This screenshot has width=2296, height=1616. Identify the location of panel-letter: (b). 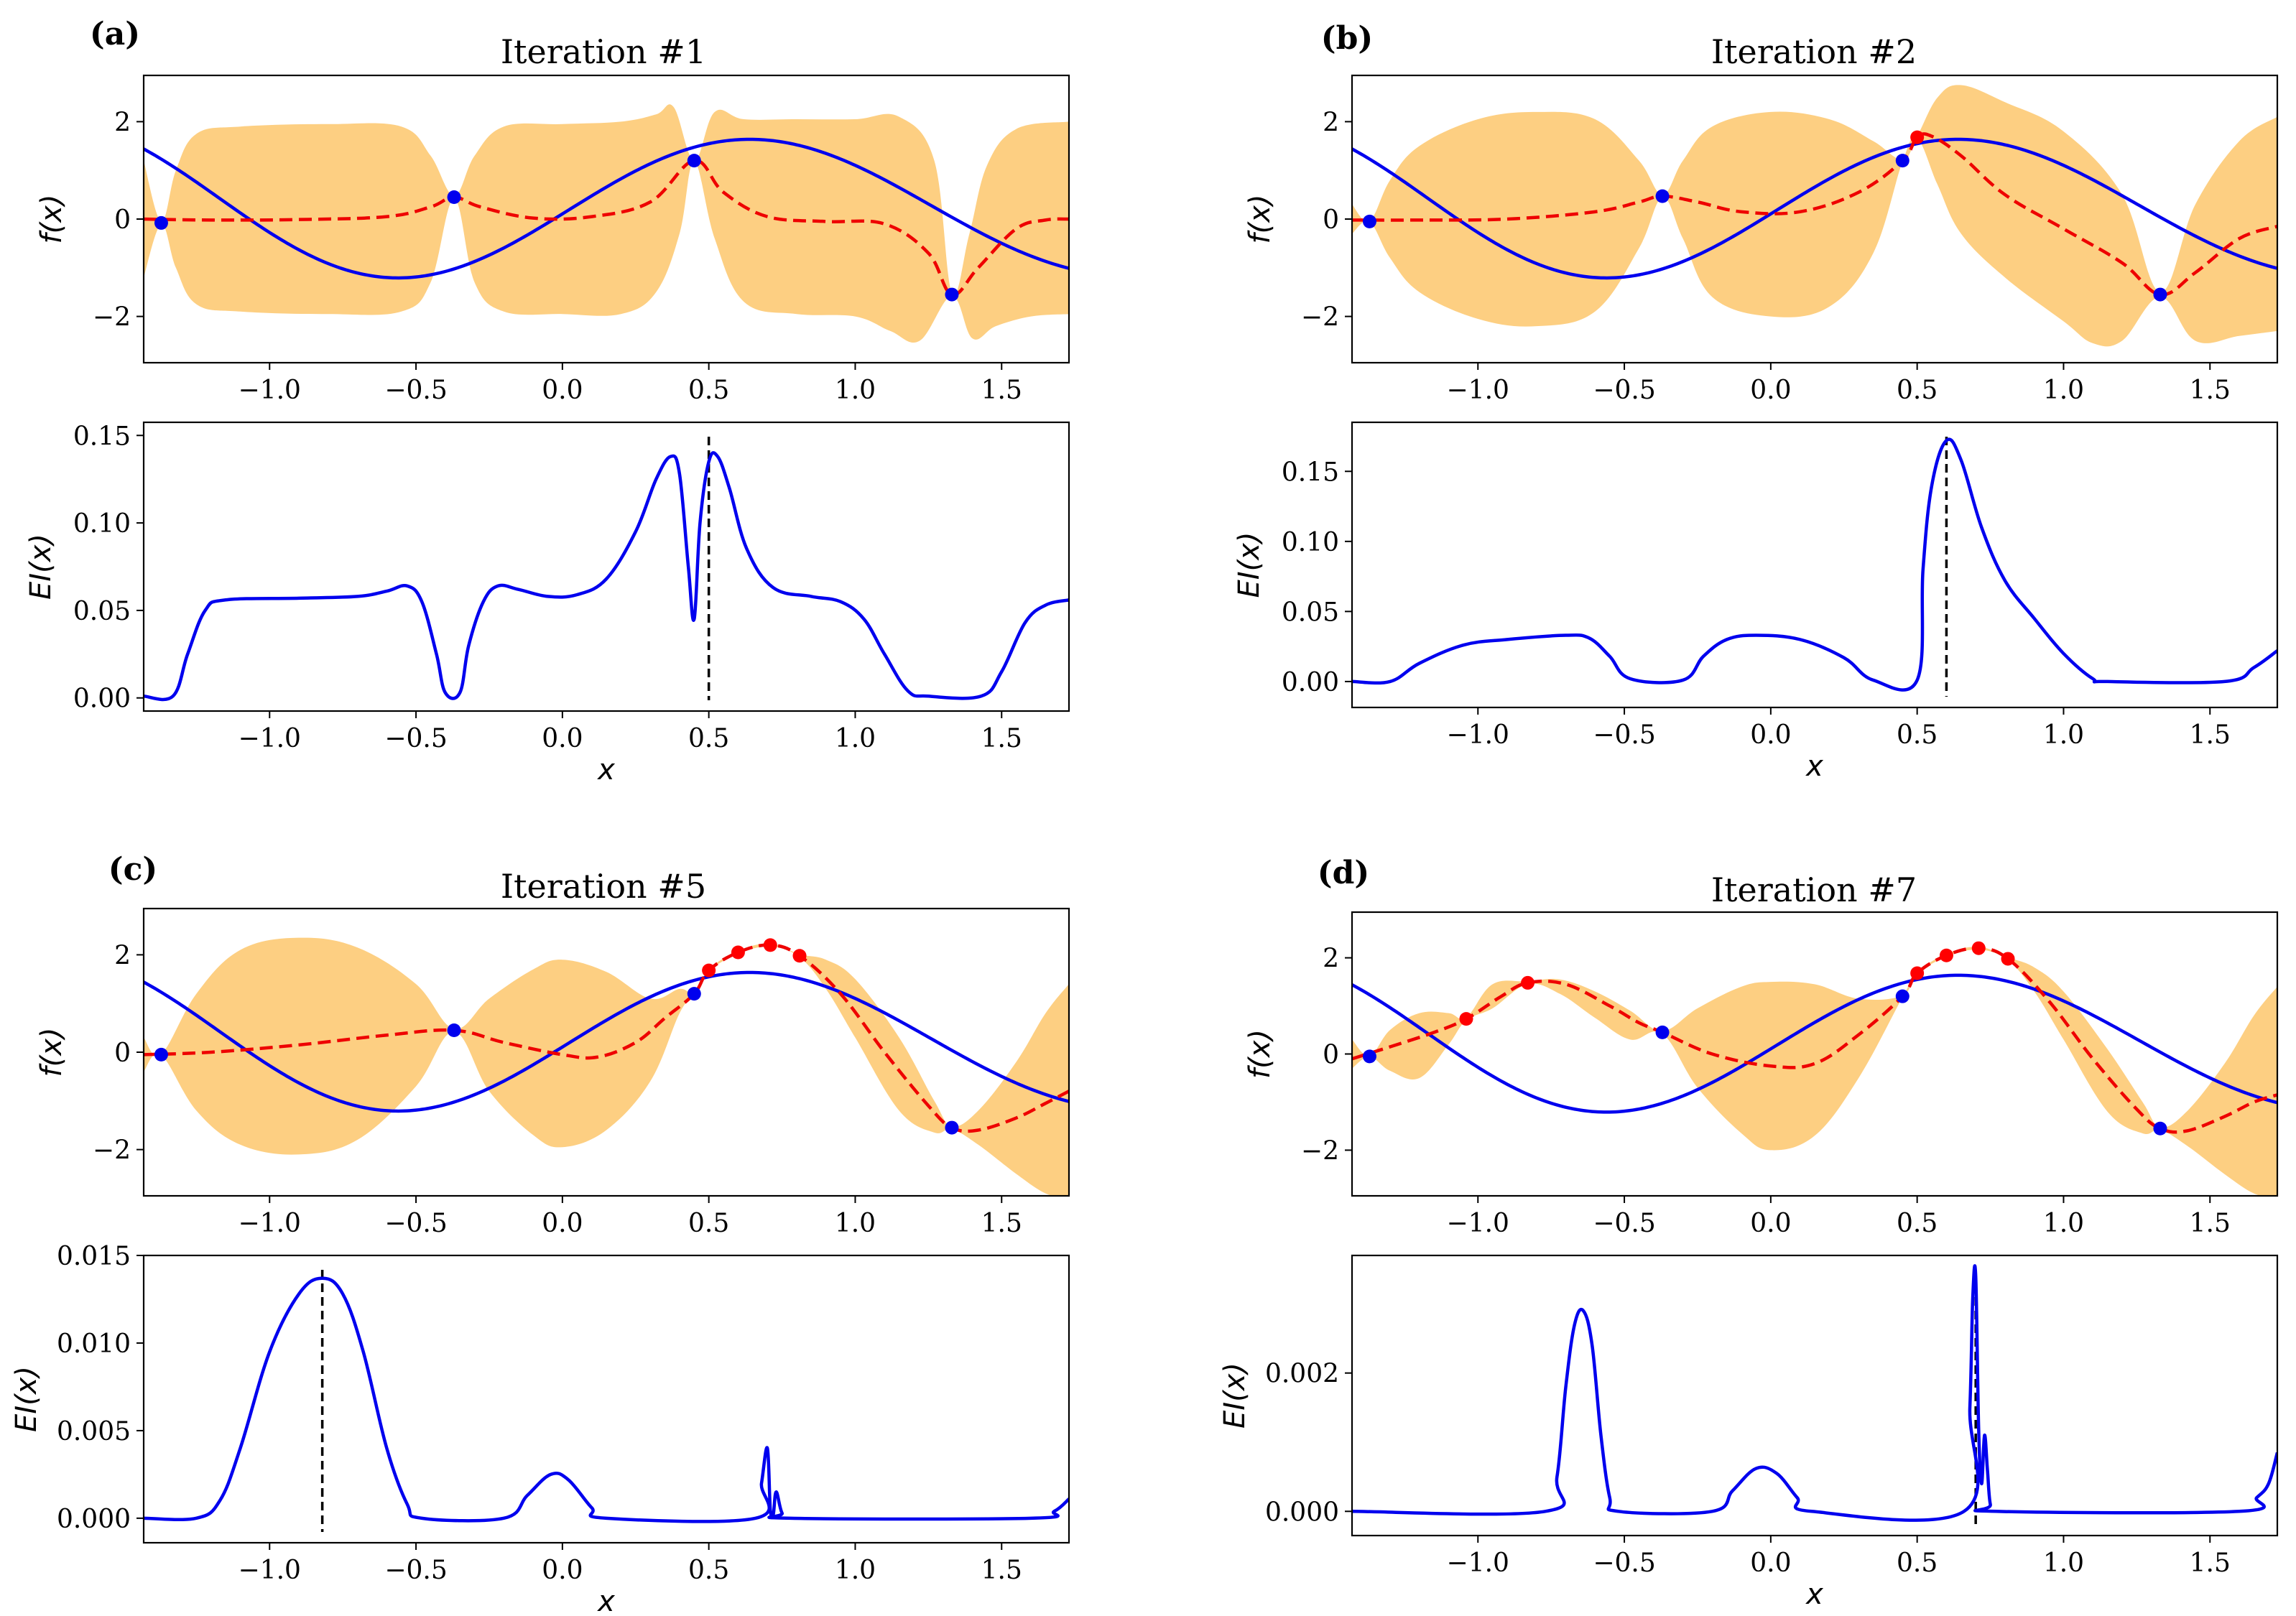
(1347, 38).